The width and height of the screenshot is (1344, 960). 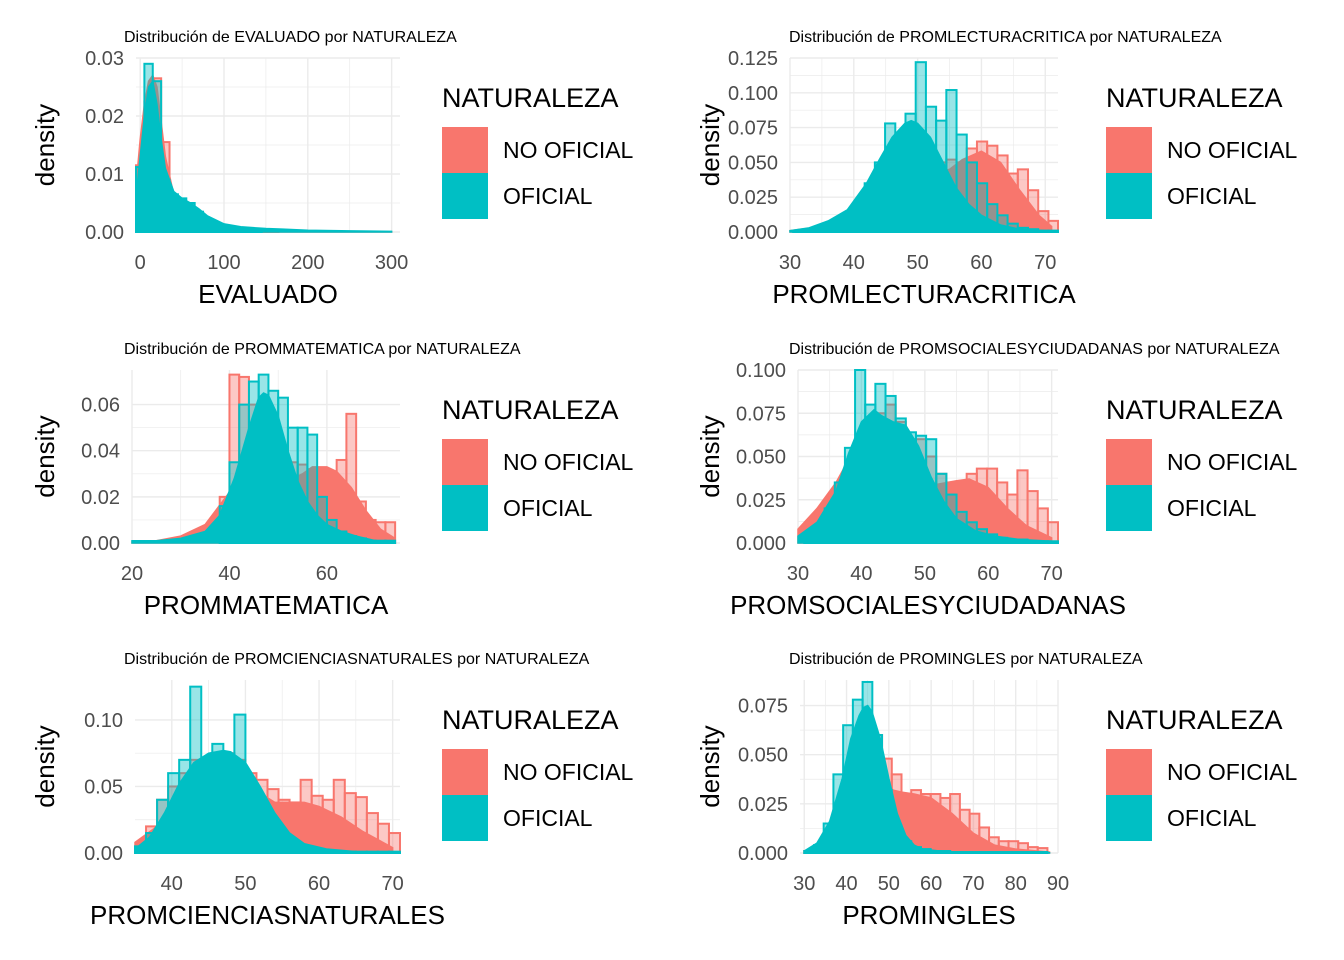 What do you see at coordinates (100, 452) in the screenshot?
I see `y-tick-label: 0.04` at bounding box center [100, 452].